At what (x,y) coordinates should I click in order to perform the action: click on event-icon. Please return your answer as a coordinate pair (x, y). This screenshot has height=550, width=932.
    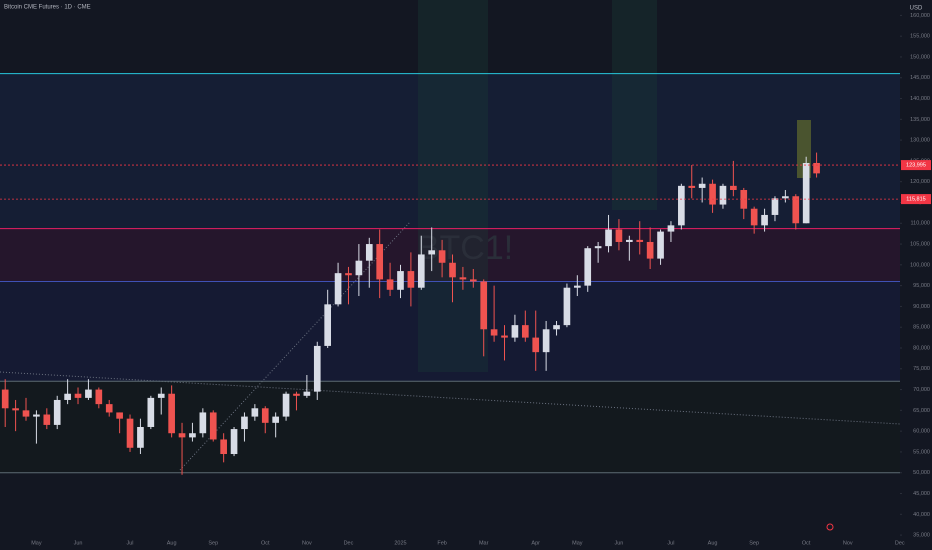
    Looking at the image, I should click on (830, 527).